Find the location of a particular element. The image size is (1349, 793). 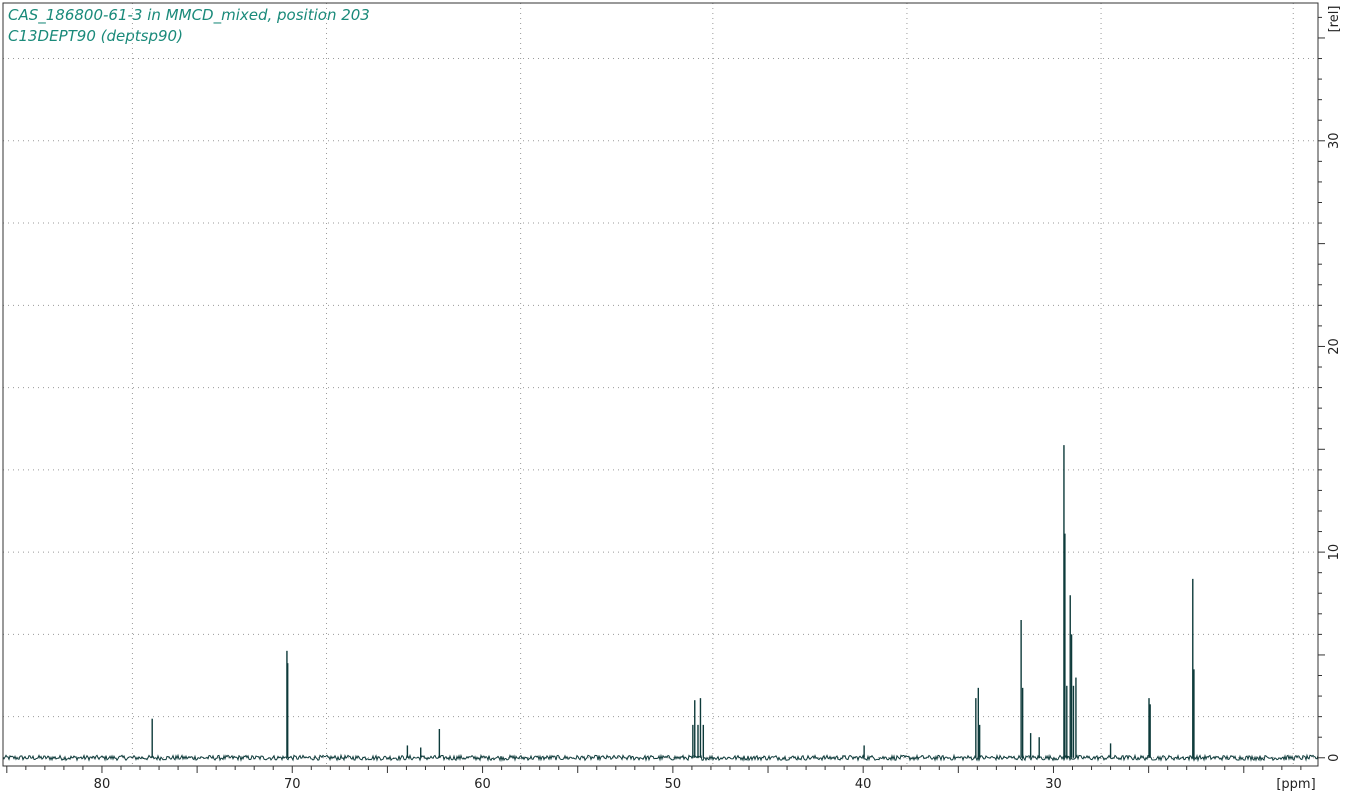

chart-subtitle: C13DEPT90 (deptsp90) is located at coordinates (95, 36).